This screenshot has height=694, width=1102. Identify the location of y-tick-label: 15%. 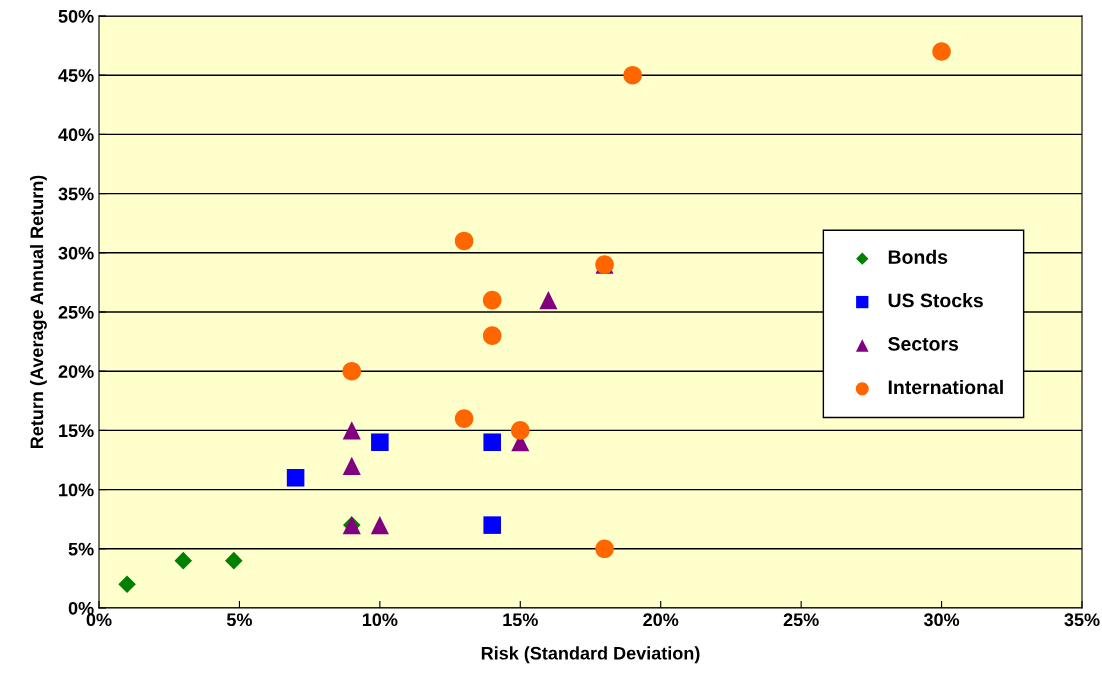
(76, 431).